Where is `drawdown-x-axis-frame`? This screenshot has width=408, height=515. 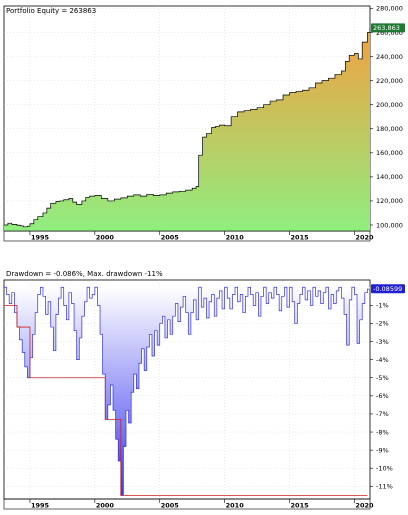 drawdown-x-axis-frame is located at coordinates (187, 504).